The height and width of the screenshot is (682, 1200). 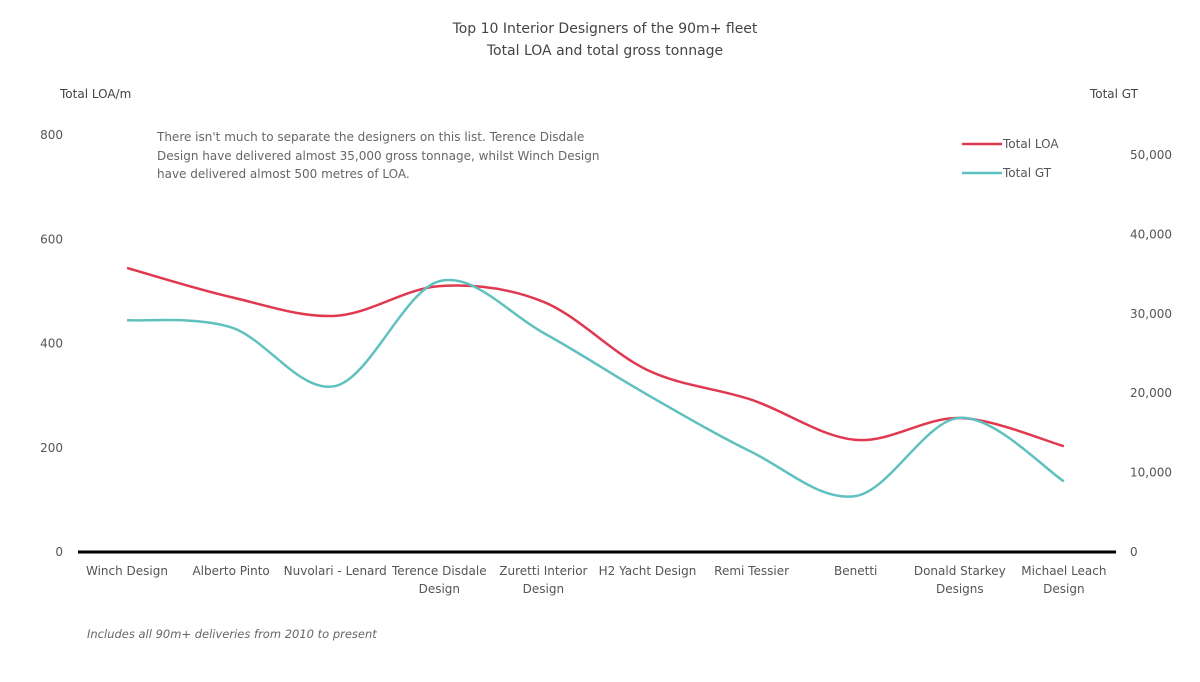 What do you see at coordinates (1151, 234) in the screenshot?
I see `y2-tick-label: 40,000` at bounding box center [1151, 234].